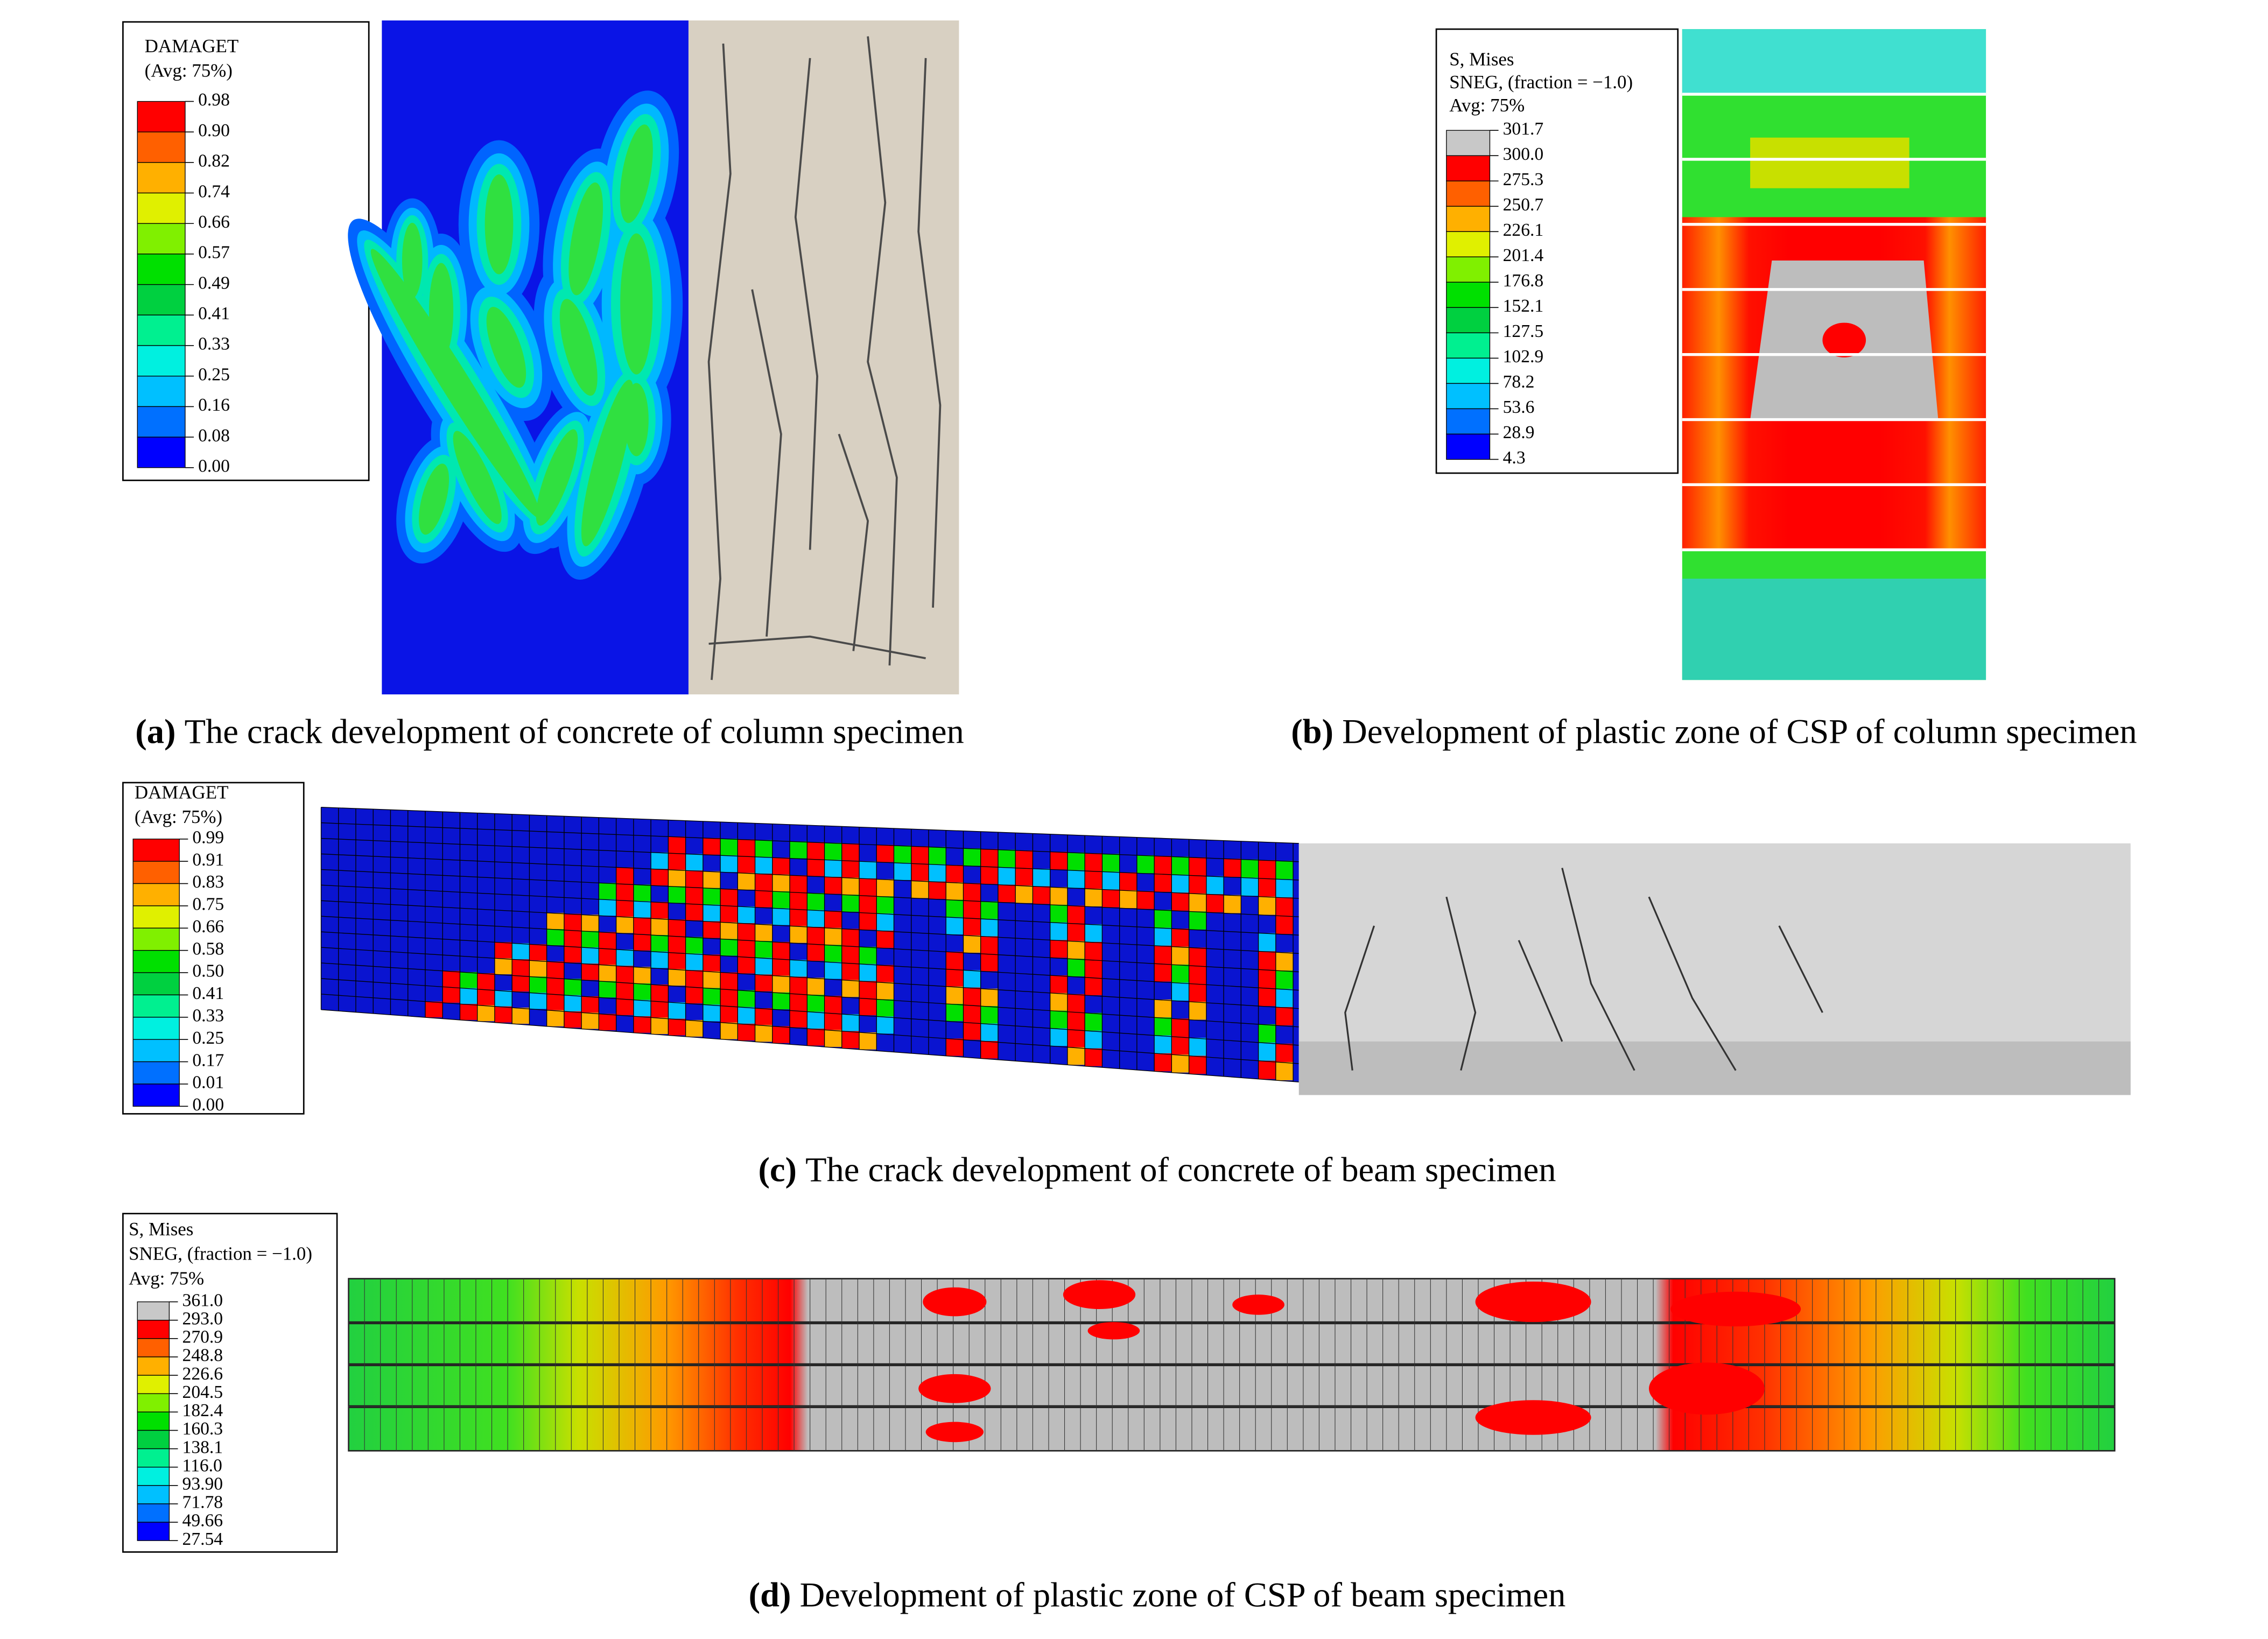 This screenshot has height=1639, width=2268. I want to click on legend-value: 49.66, so click(202, 1521).